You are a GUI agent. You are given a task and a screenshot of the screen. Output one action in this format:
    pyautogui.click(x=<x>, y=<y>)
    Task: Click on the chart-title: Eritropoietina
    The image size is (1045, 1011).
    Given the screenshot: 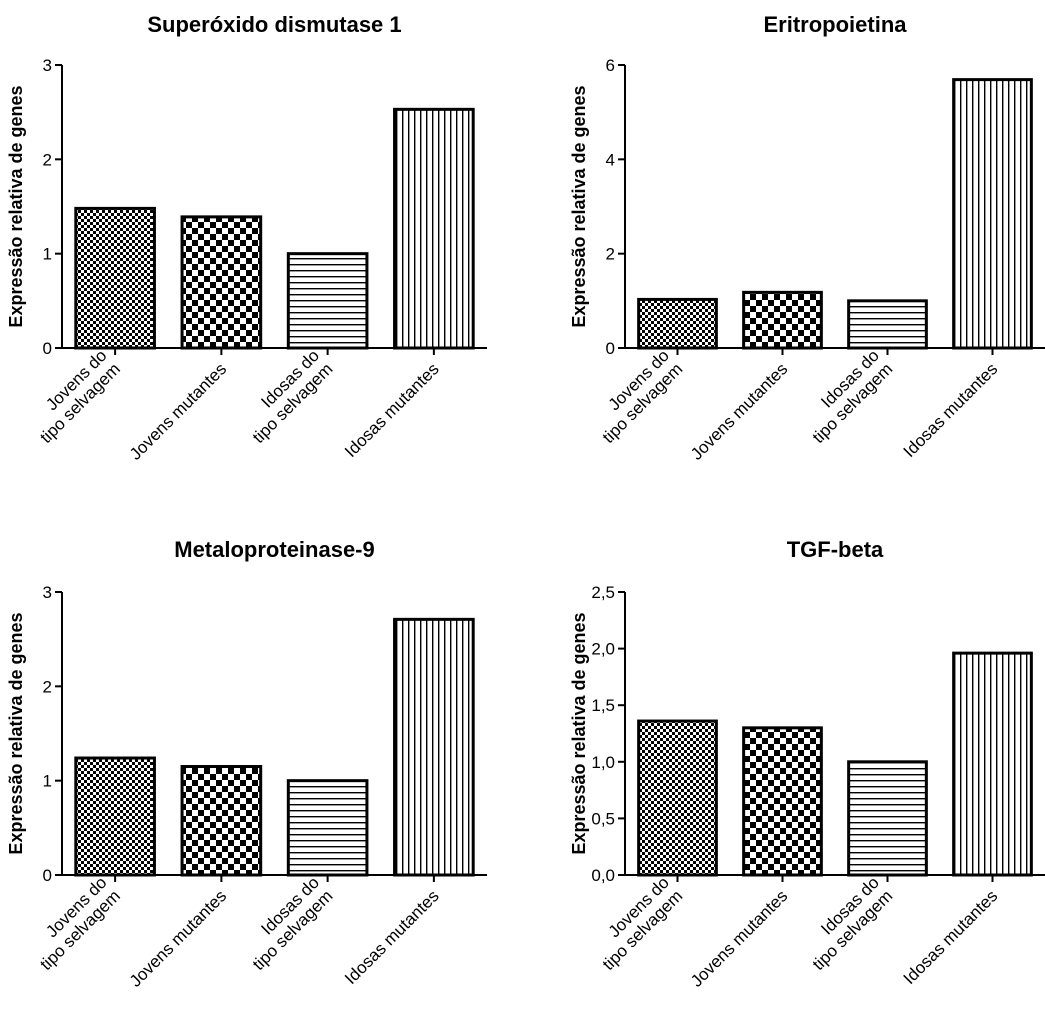 What is the action you would take?
    pyautogui.click(x=835, y=24)
    